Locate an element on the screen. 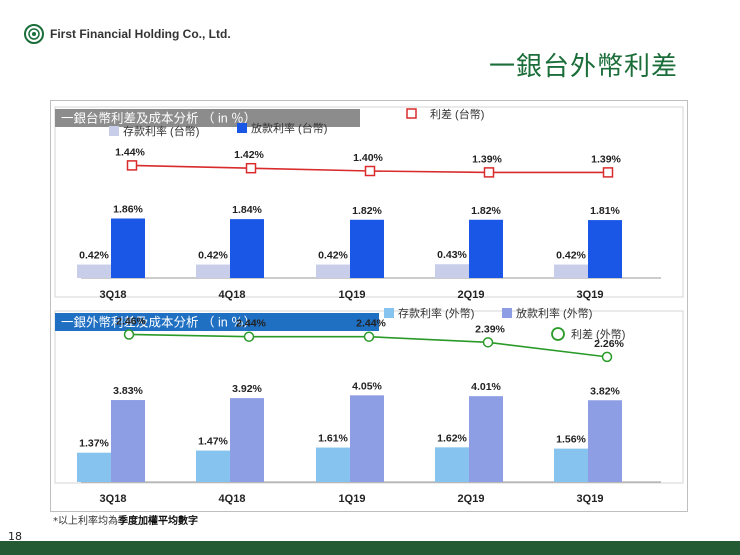  fx-bar-loan-3Q19 is located at coordinates (605, 441).